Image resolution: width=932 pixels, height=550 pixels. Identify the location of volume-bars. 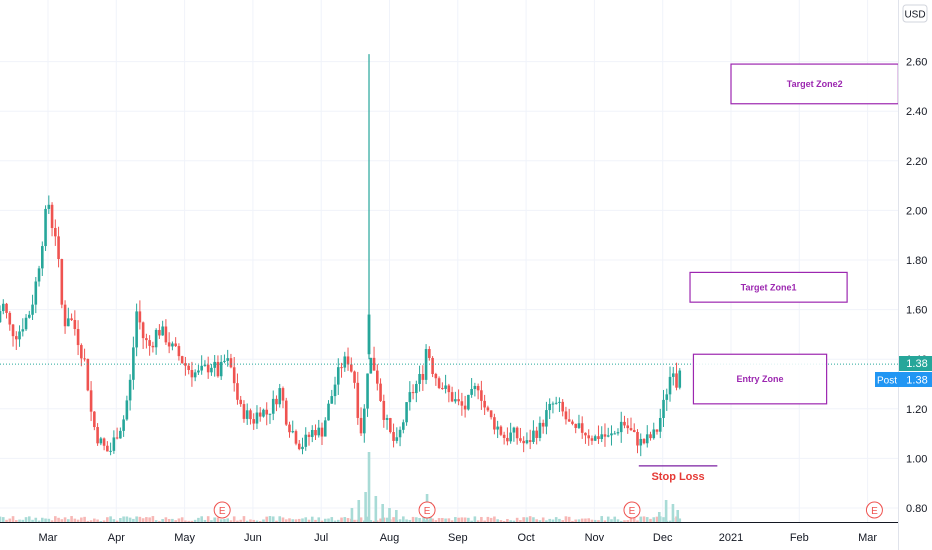
(341, 487).